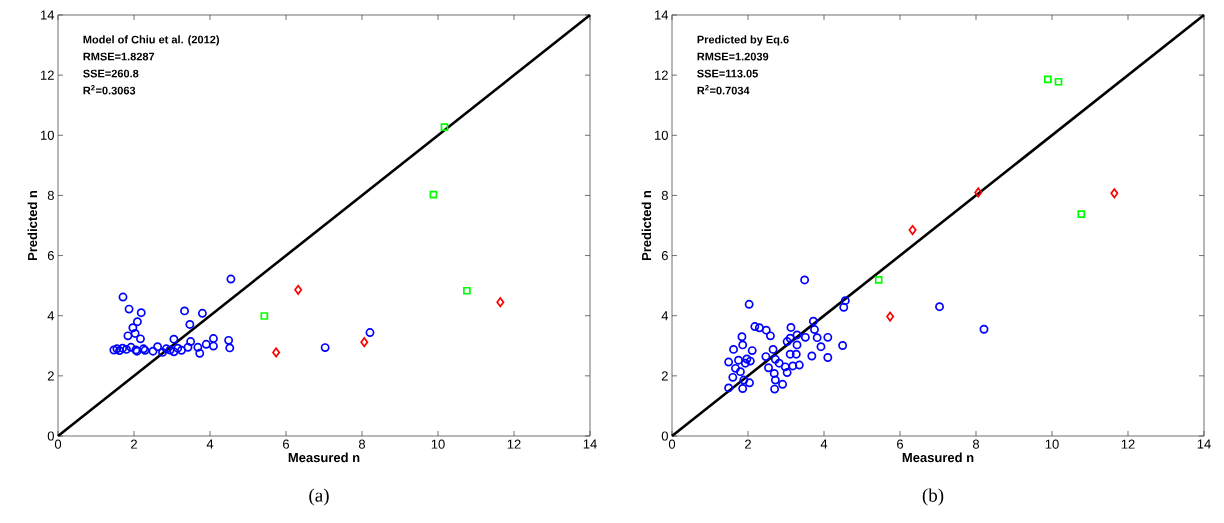 This screenshot has width=1224, height=523. Describe the element at coordinates (662, 15) in the screenshot. I see `y-tick-label: 14` at that location.